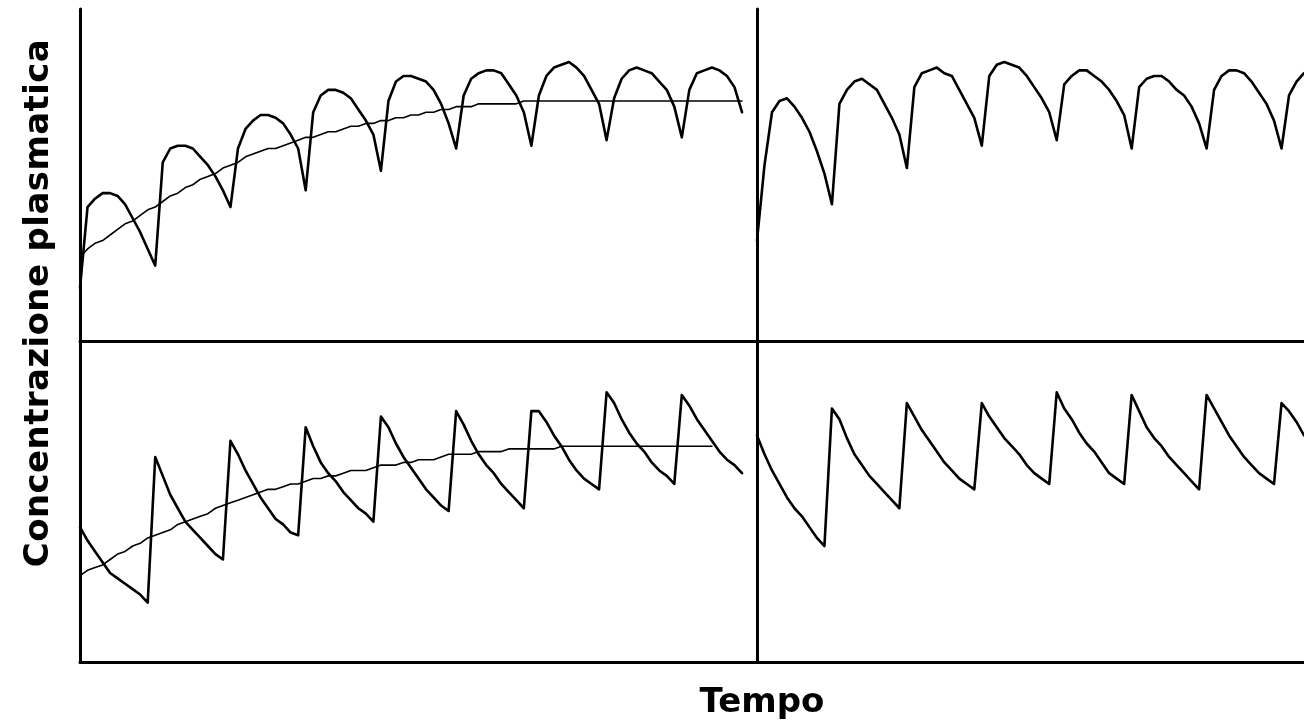  I want to click on y-axis-title: Concentrazione plasmatica, so click(36, 303).